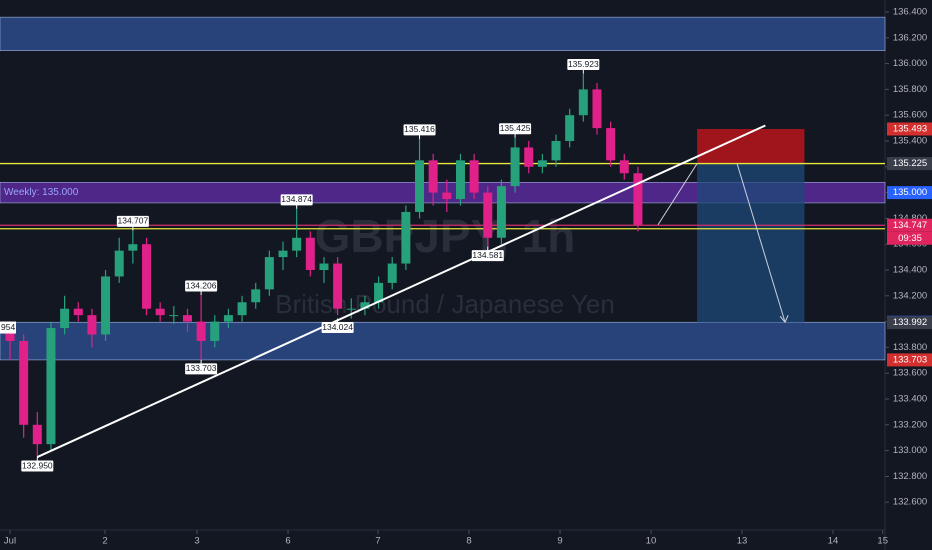 The height and width of the screenshot is (550, 932). Describe the element at coordinates (443, 33) in the screenshot. I see `zone` at that location.